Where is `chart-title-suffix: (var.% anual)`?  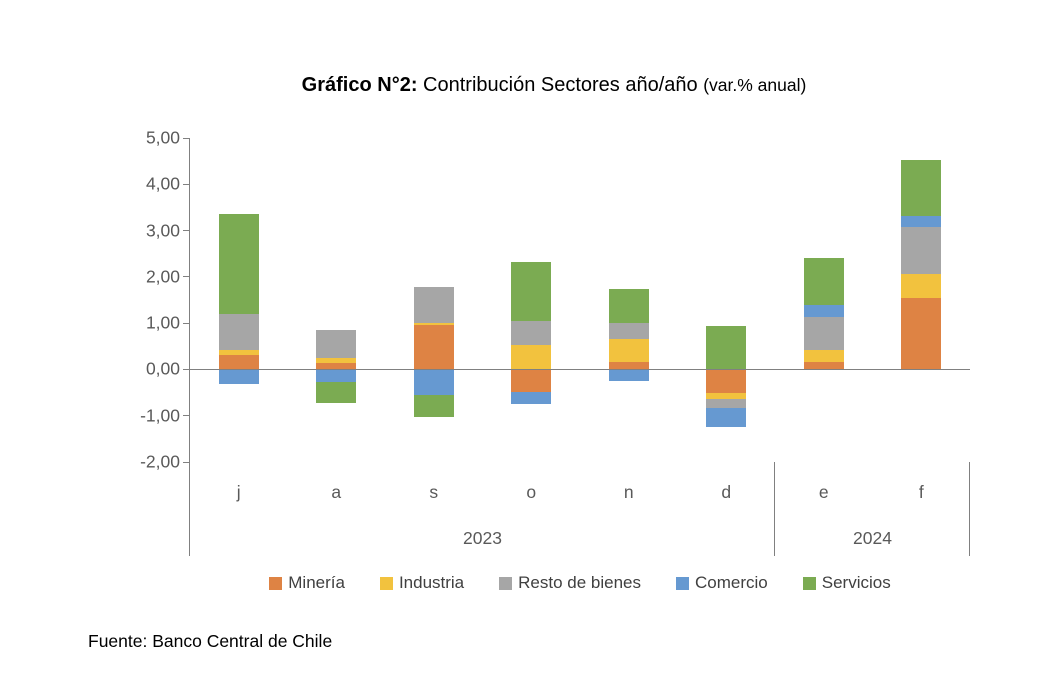
chart-title-suffix: (var.% anual) is located at coordinates (755, 85).